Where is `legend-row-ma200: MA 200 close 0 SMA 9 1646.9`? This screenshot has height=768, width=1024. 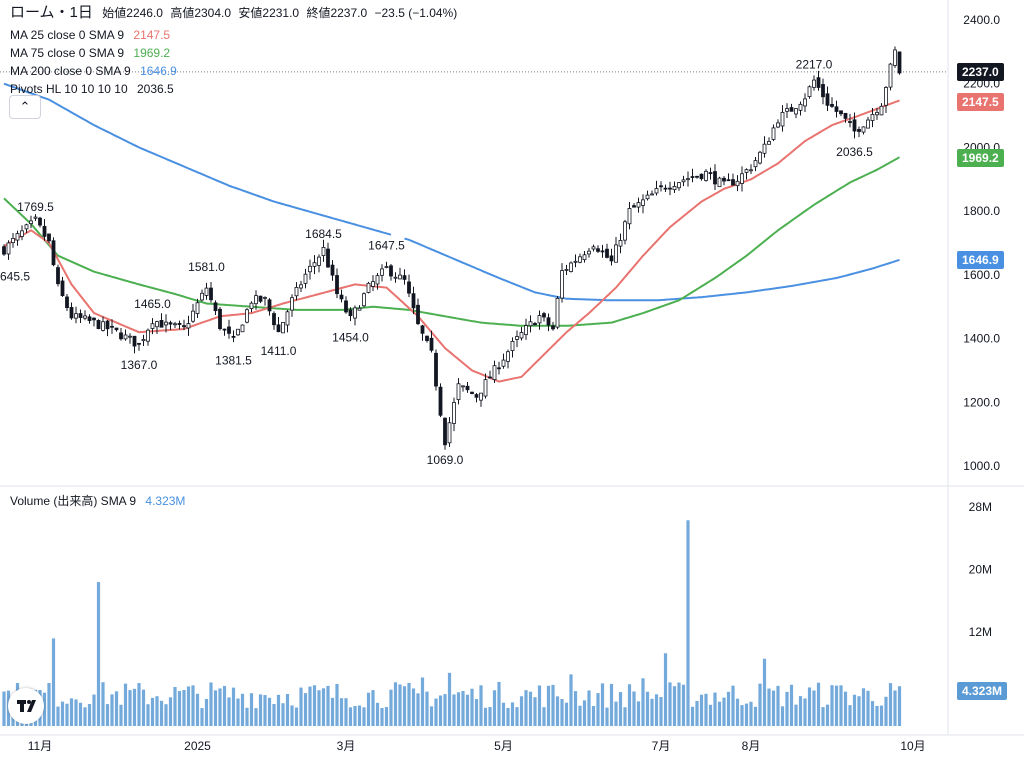
legend-row-ma200: MA 200 close 0 SMA 9 1646.9 is located at coordinates (93, 71).